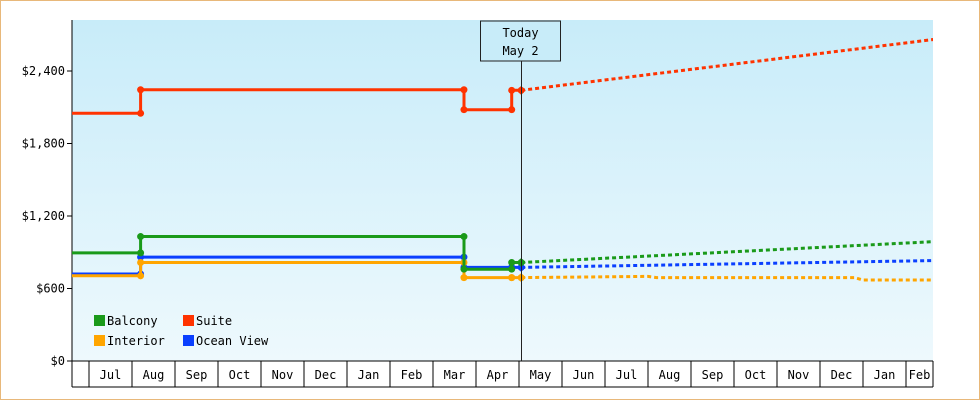 Image resolution: width=980 pixels, height=400 pixels. I want to click on y-tick-label: $1,200, so click(43, 216).